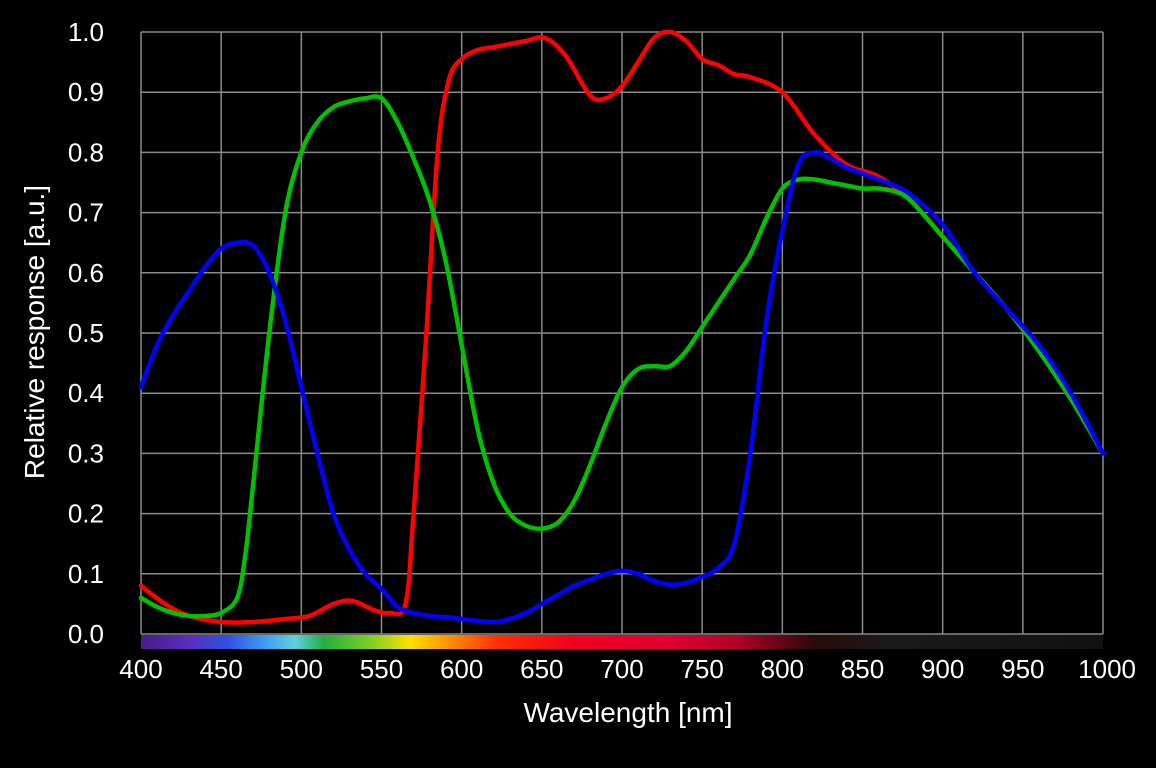 This screenshot has height=768, width=1156. I want to click on y-tick-label: 0.3, so click(86, 453).